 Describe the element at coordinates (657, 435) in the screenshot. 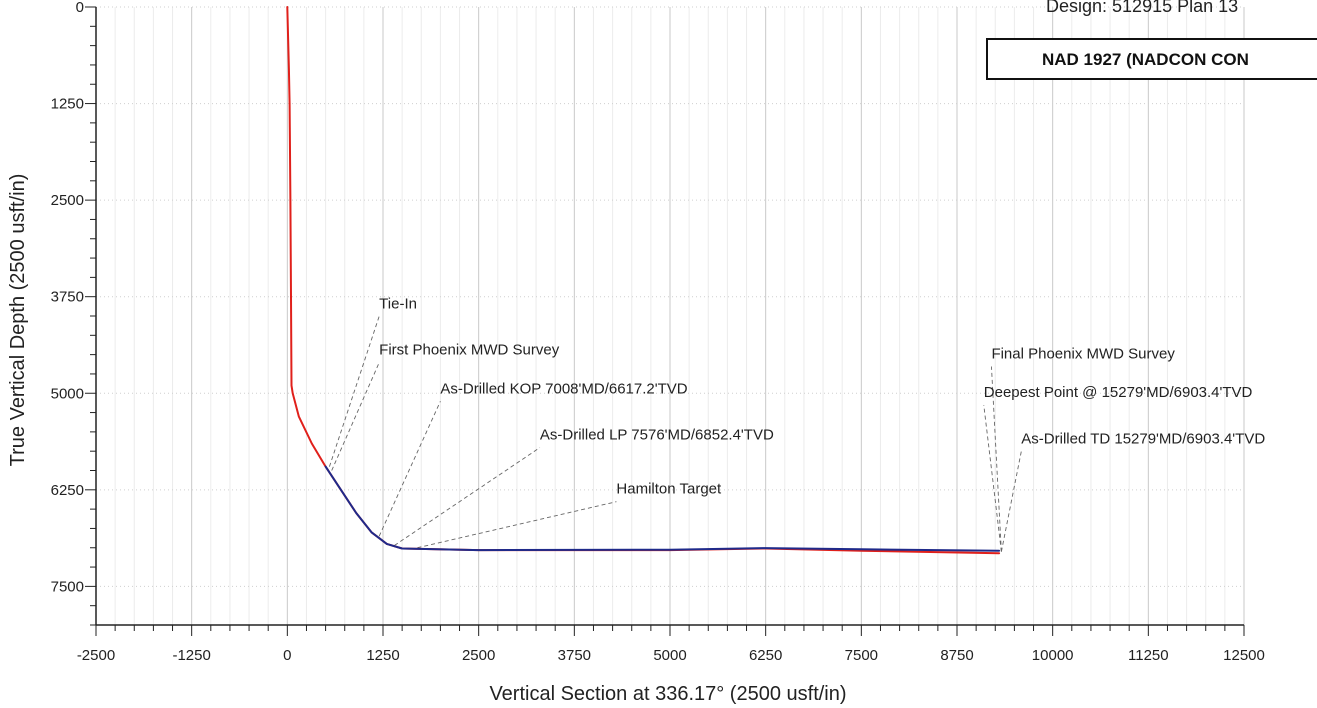

I see `annotation-label: As-Drilled LP 7576'MD/6852.4'TVD` at that location.